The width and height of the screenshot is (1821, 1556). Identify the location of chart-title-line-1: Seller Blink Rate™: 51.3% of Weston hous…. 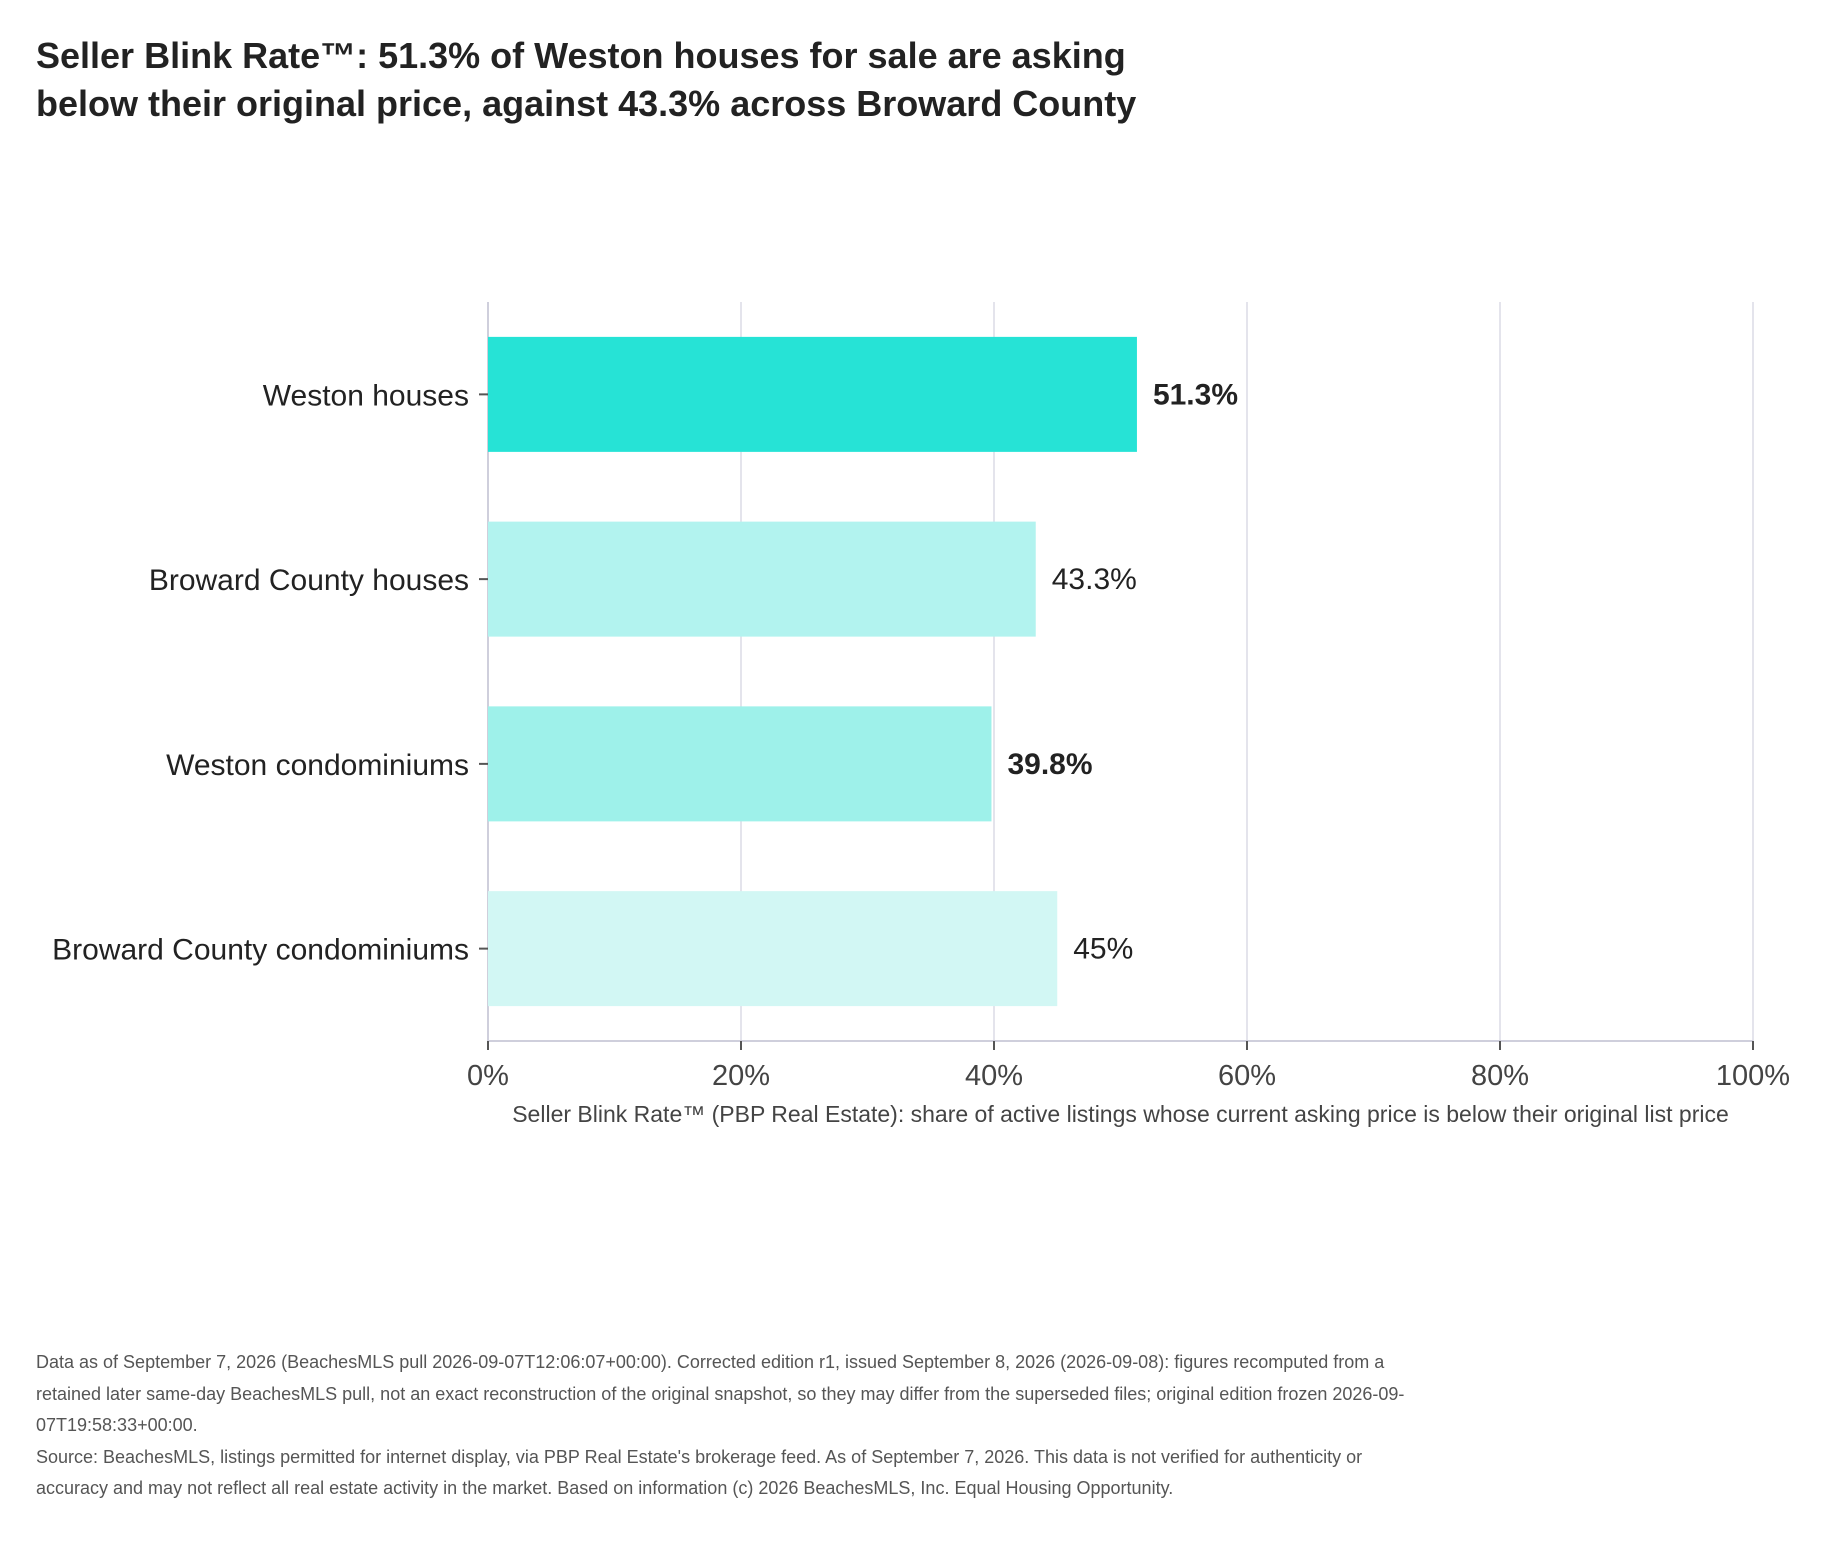
(581, 55).